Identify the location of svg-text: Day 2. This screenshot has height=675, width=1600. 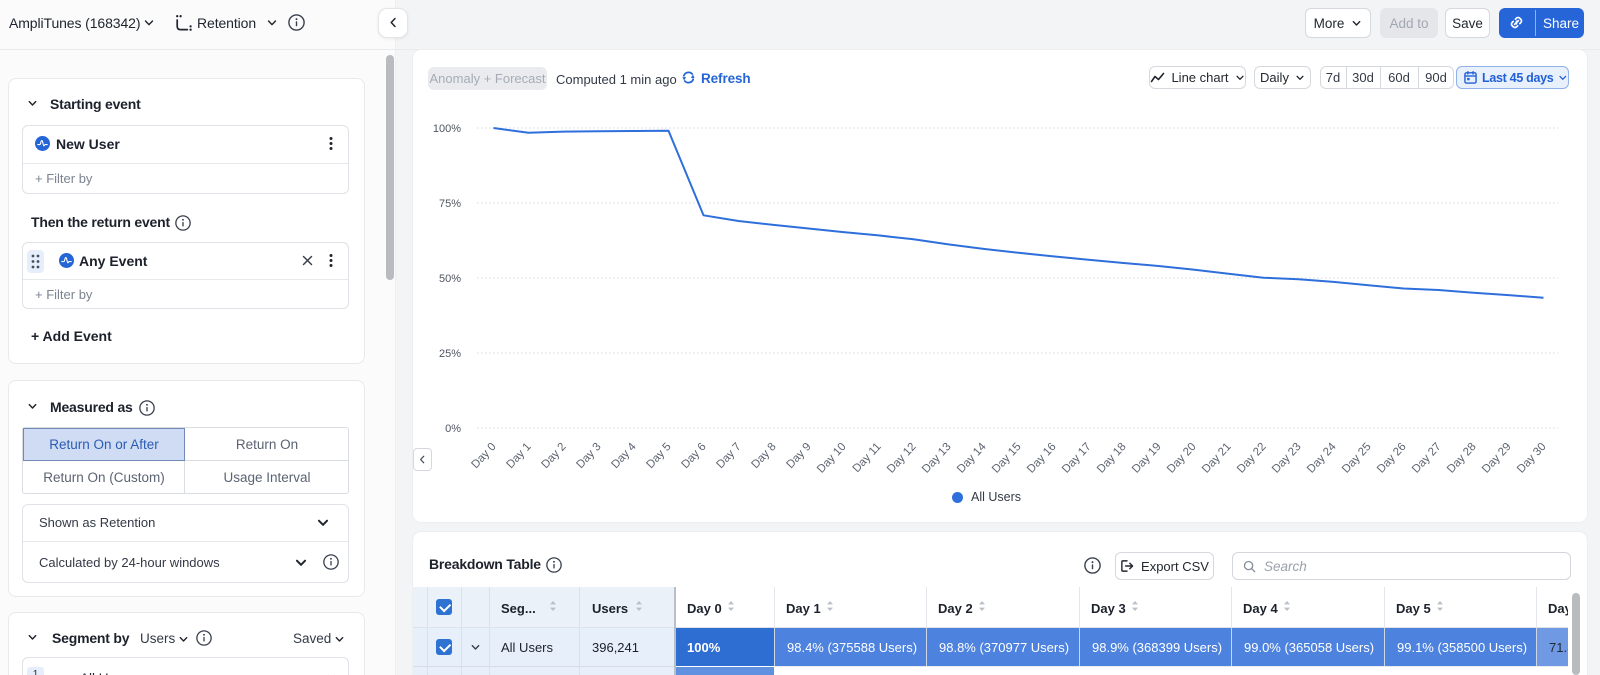
(553, 456).